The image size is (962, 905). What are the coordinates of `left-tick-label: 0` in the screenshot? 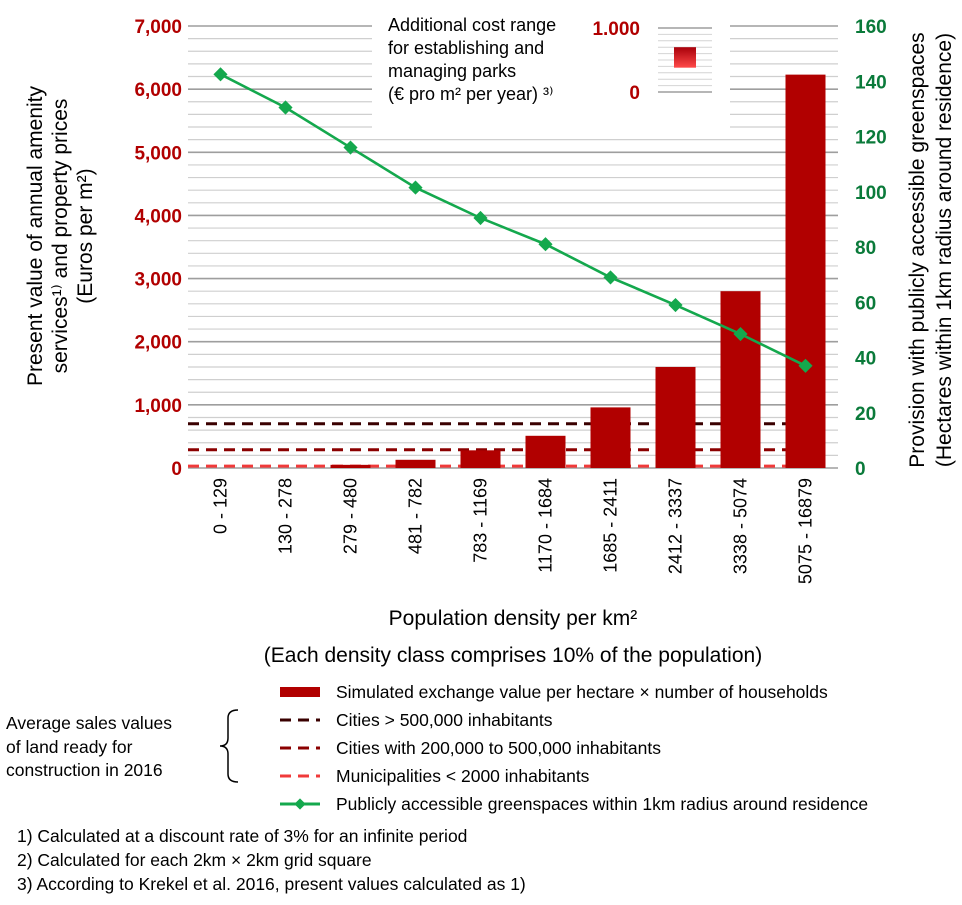 It's located at (176, 469).